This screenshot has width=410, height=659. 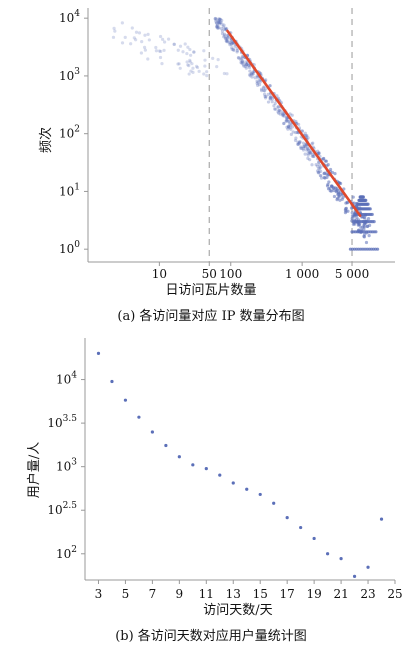 What do you see at coordinates (66, 553) in the screenshot?
I see `chart-b-y-tick-label: 10²` at bounding box center [66, 553].